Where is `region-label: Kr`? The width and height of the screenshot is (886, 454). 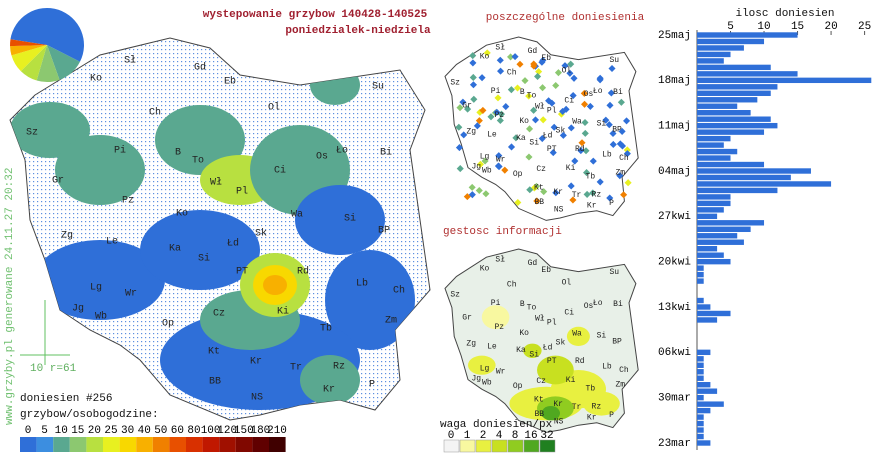 region-label: Kr is located at coordinates (558, 192).